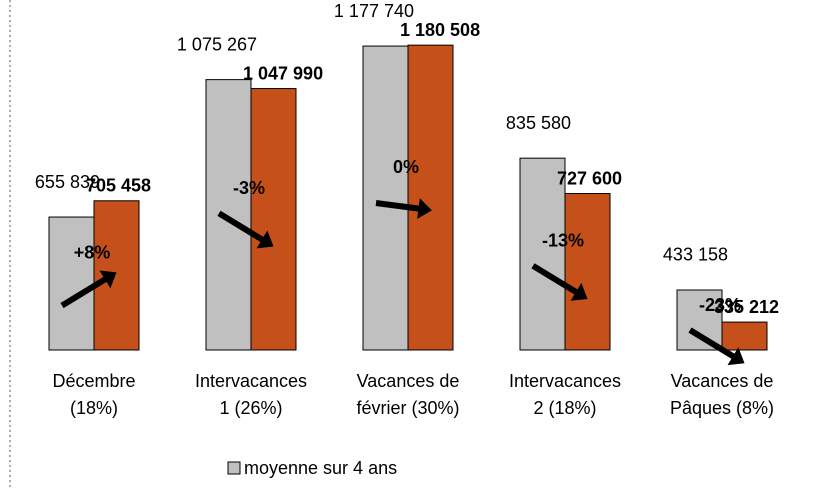 The image size is (820, 489). What do you see at coordinates (92, 252) in the screenshot?
I see `change-label: +8%` at bounding box center [92, 252].